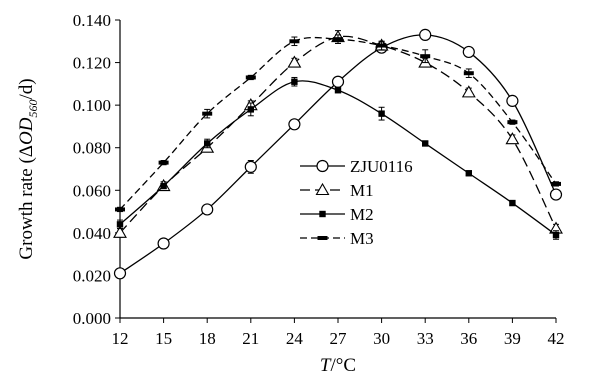 This screenshot has height=377, width=596. I want to click on x-tick-label: 12, so click(120, 338).